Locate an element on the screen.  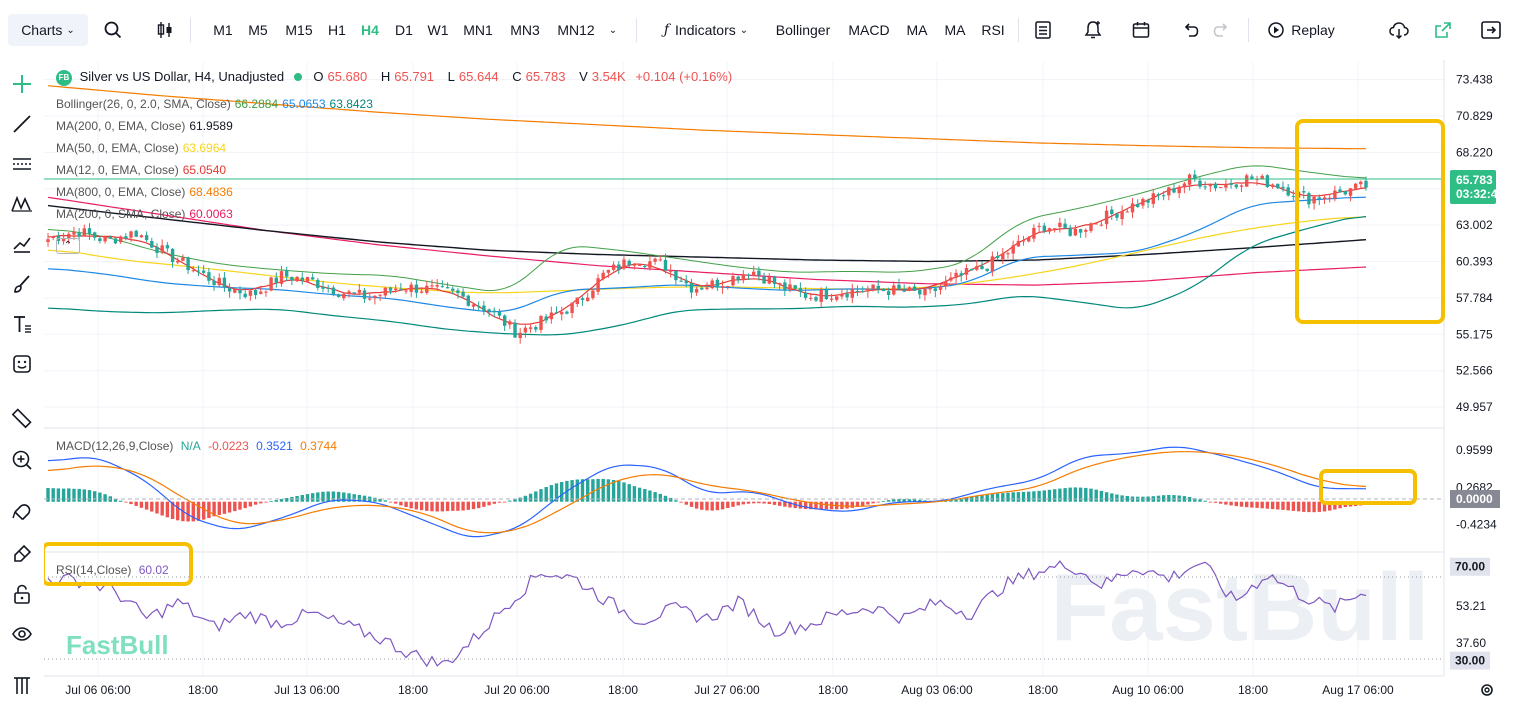
indicator-label: MA(50, 0, EMA, Close) is located at coordinates (117, 148).